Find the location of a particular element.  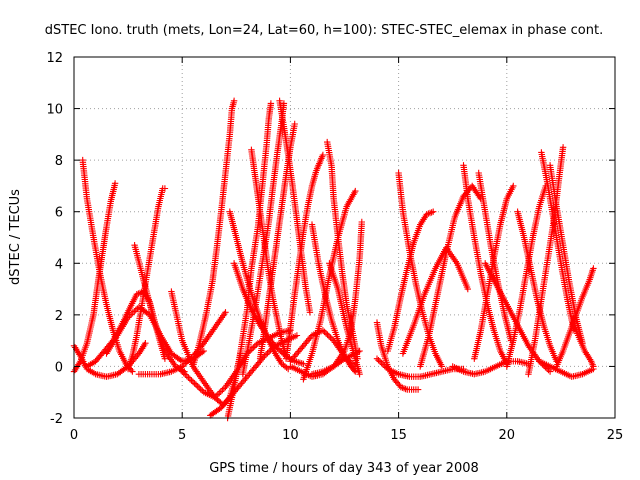

y-tick-label: -2 is located at coordinates (56, 419).